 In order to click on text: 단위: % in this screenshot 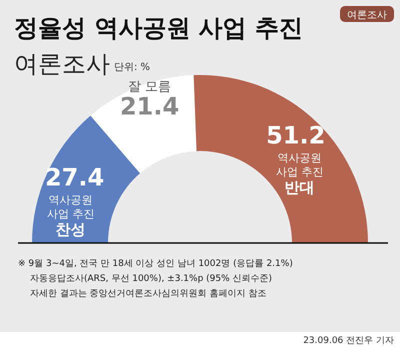, I will do `click(132, 67)`.